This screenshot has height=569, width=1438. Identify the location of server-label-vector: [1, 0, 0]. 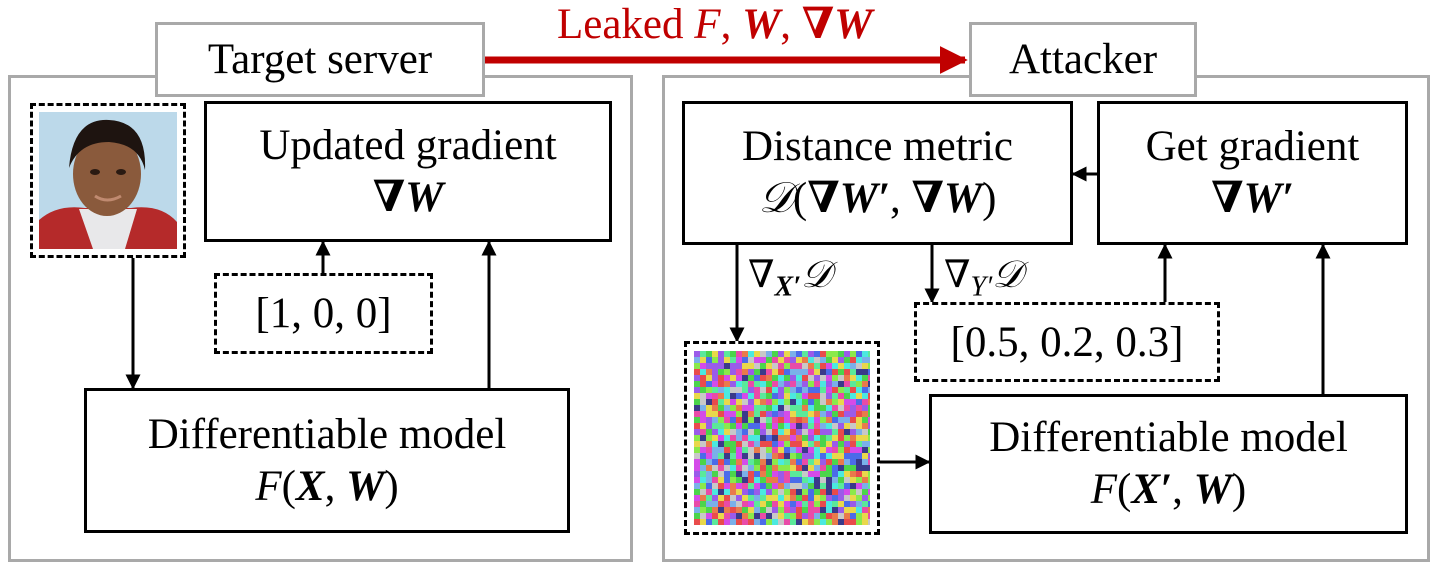
(323, 313).